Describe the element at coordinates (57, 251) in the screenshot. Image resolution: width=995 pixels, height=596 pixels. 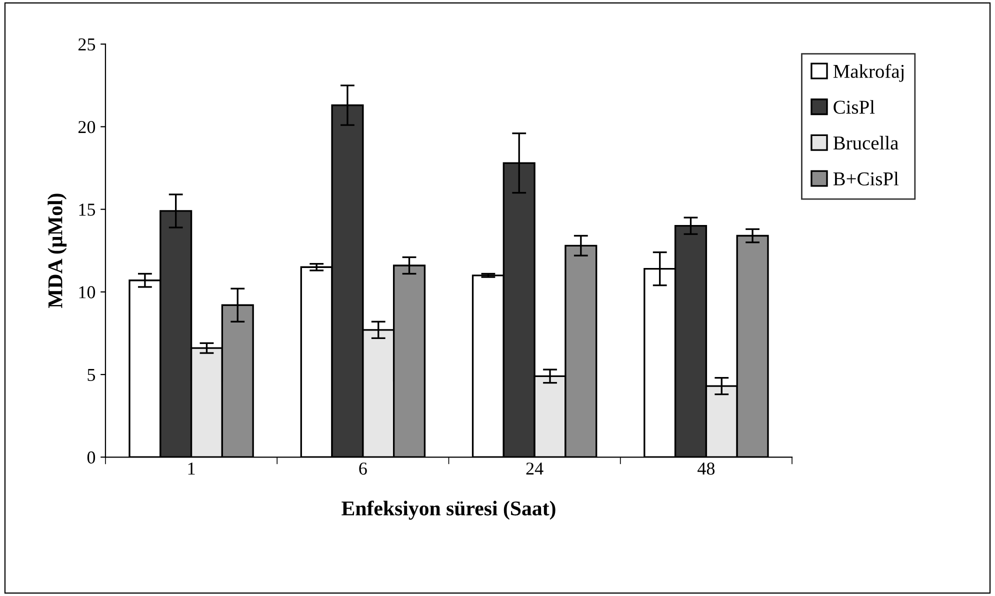
I see `y-axis-title: MDA (µMol)` at that location.